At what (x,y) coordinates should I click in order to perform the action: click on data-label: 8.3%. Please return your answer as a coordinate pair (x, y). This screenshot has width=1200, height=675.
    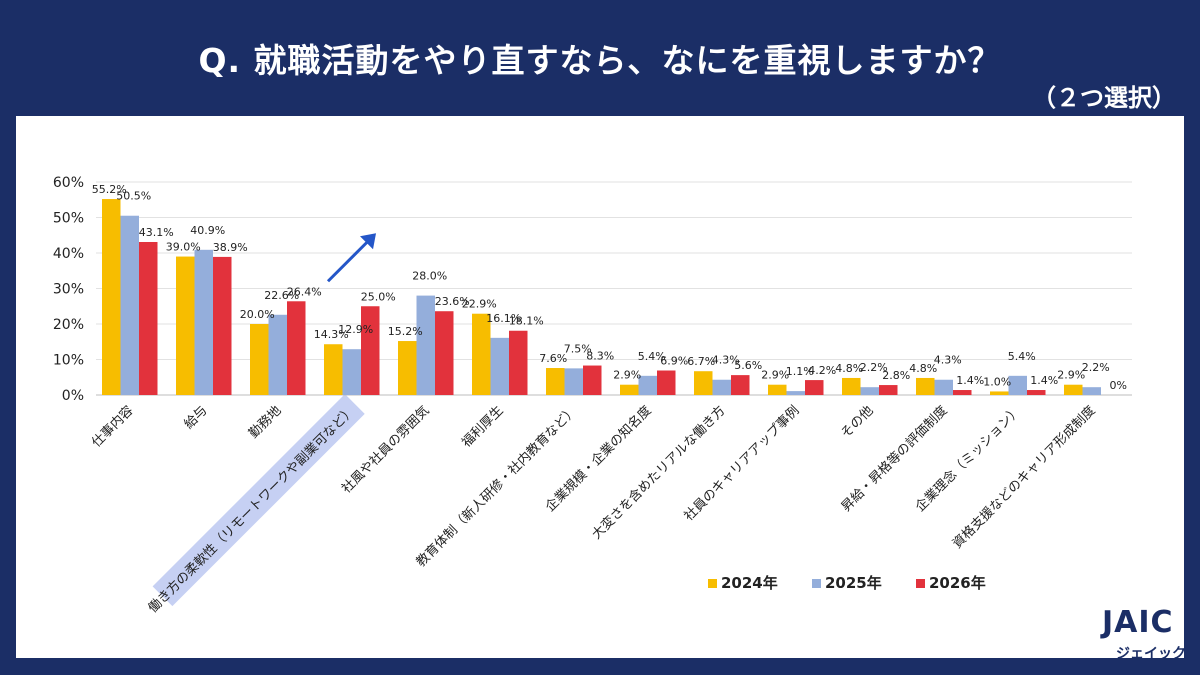
    Looking at the image, I should click on (600, 356).